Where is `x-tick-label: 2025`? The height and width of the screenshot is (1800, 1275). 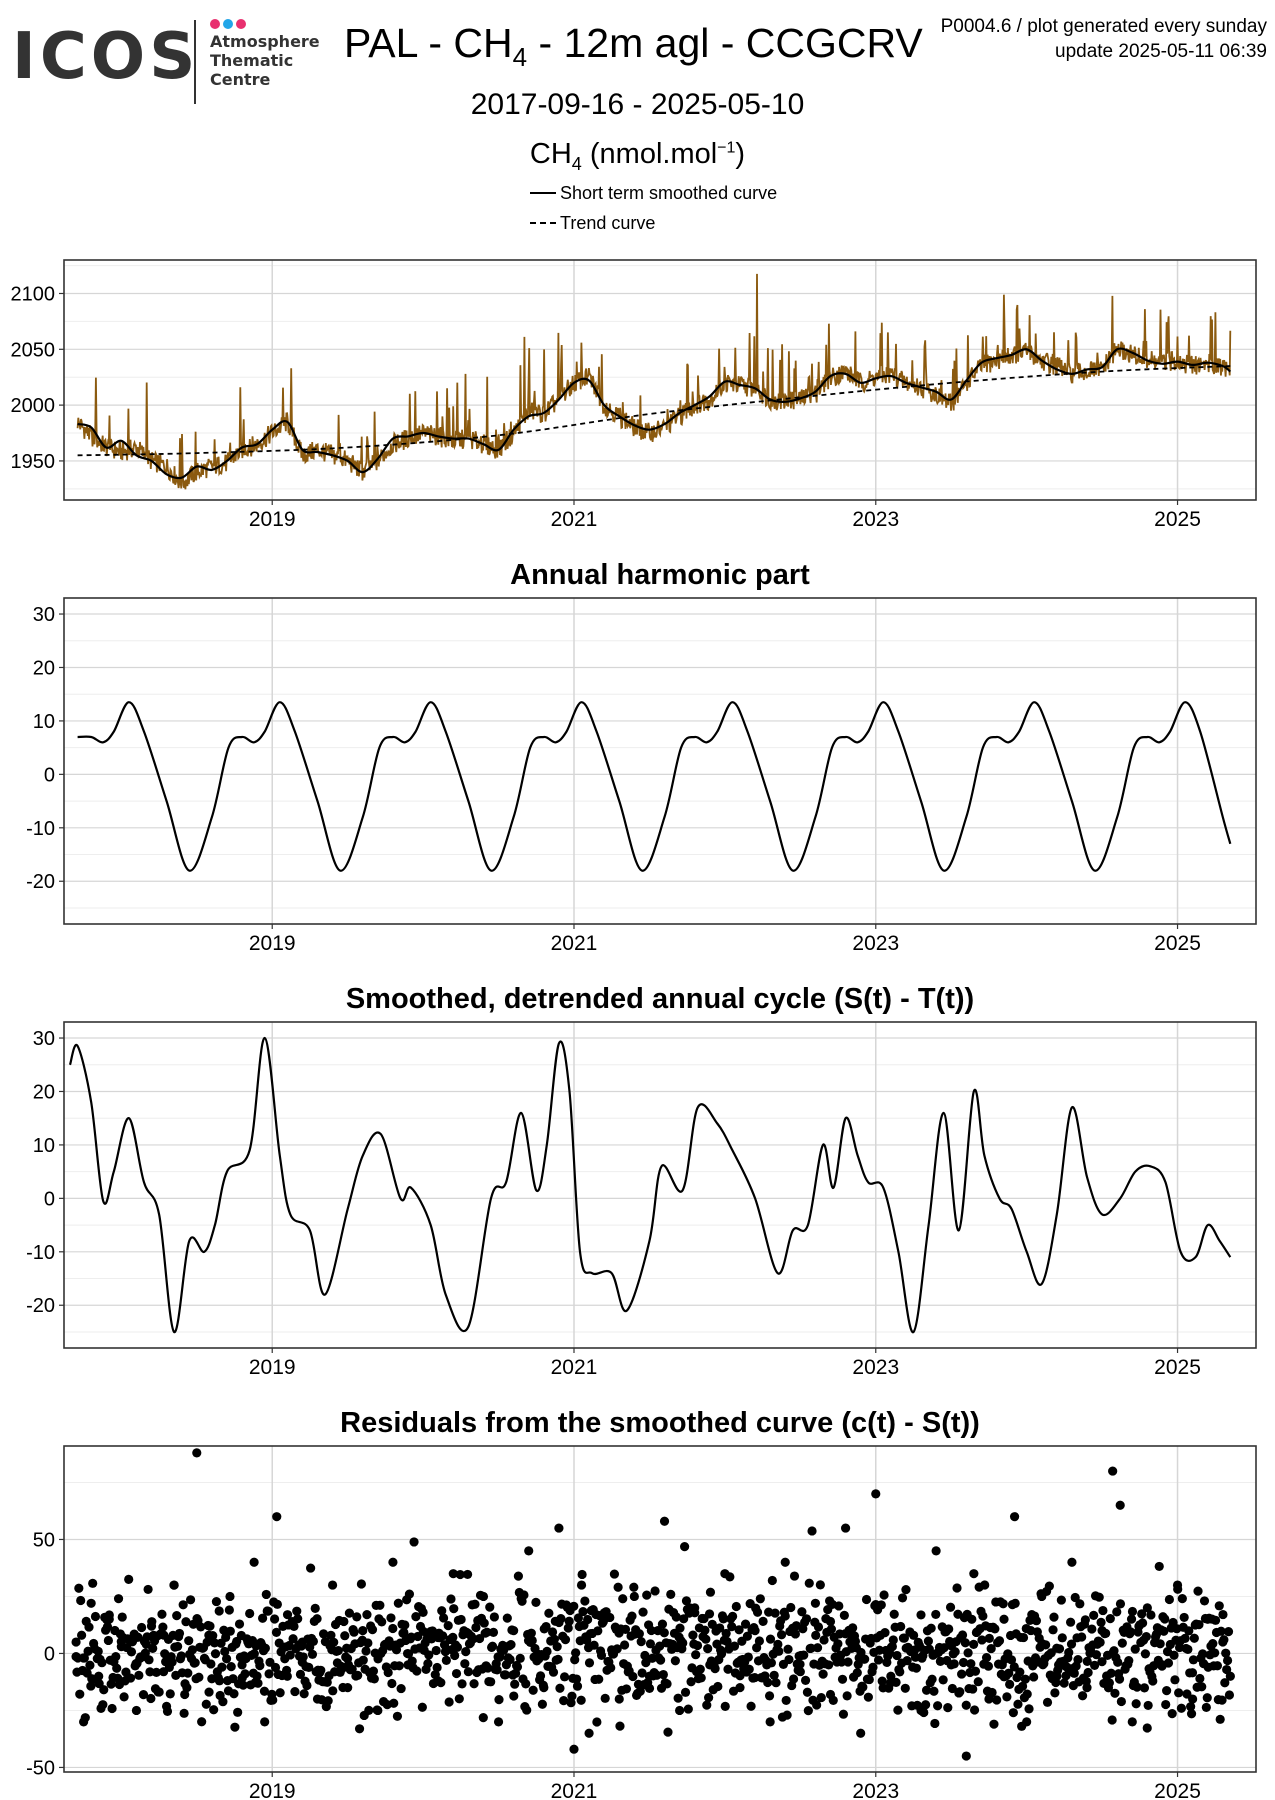
x-tick-label: 2025 is located at coordinates (1177, 1790).